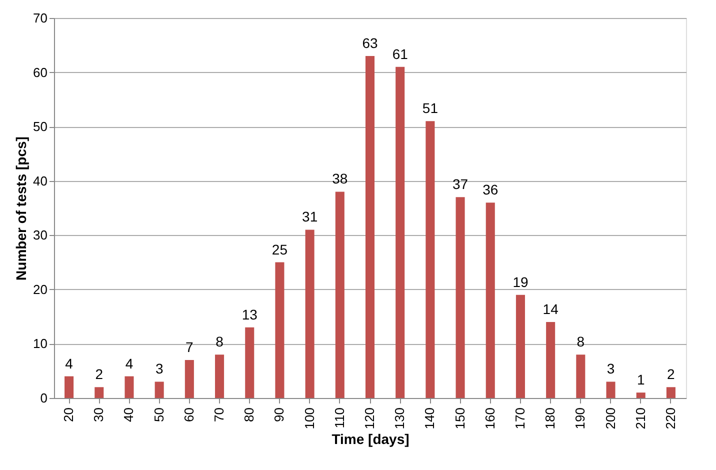  Describe the element at coordinates (40, 180) in the screenshot. I see `y-tick-label: 40` at that location.